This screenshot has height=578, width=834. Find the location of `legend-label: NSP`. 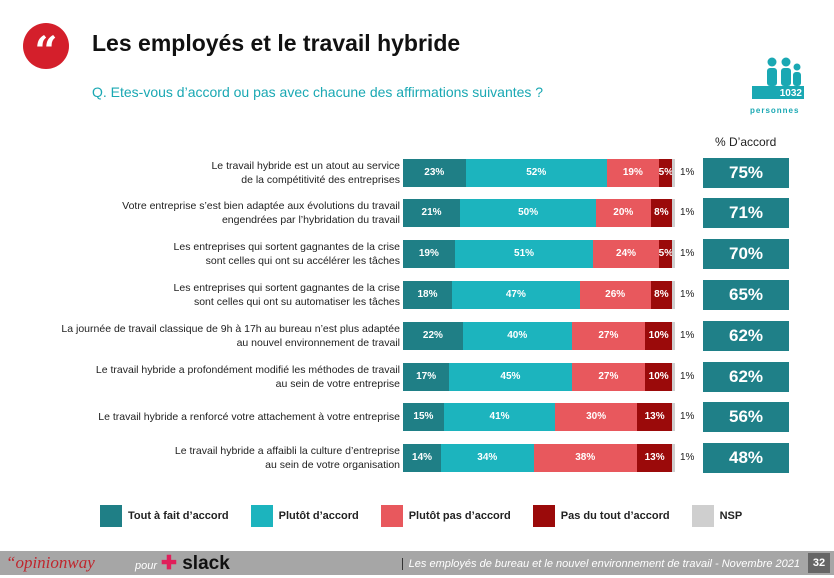

legend-label: NSP is located at coordinates (731, 516).